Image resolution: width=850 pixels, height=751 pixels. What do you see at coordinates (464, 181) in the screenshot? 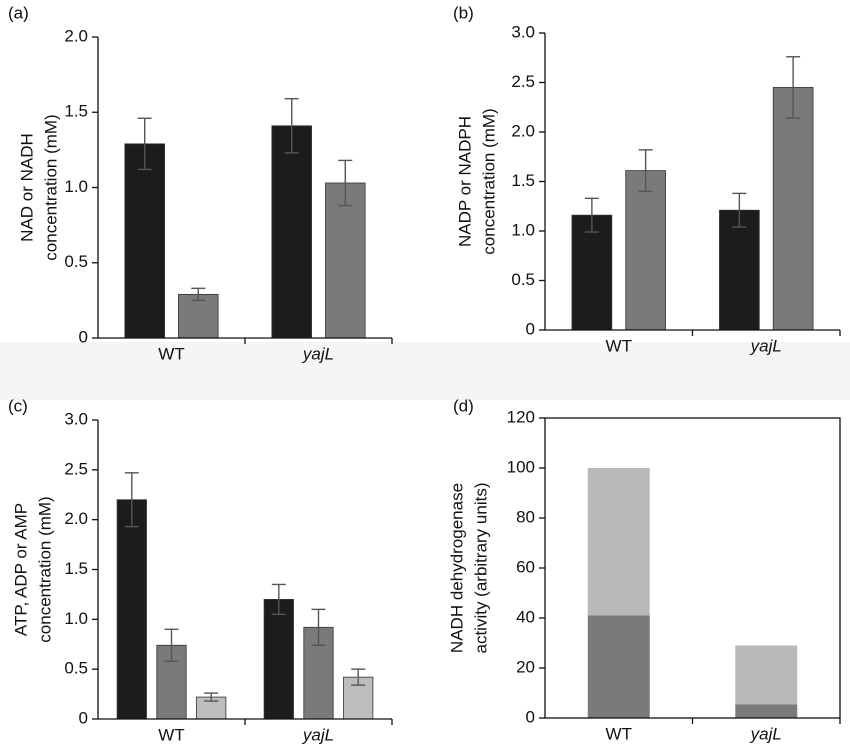
I see `y-axis-label: NADP or NADPH` at bounding box center [464, 181].